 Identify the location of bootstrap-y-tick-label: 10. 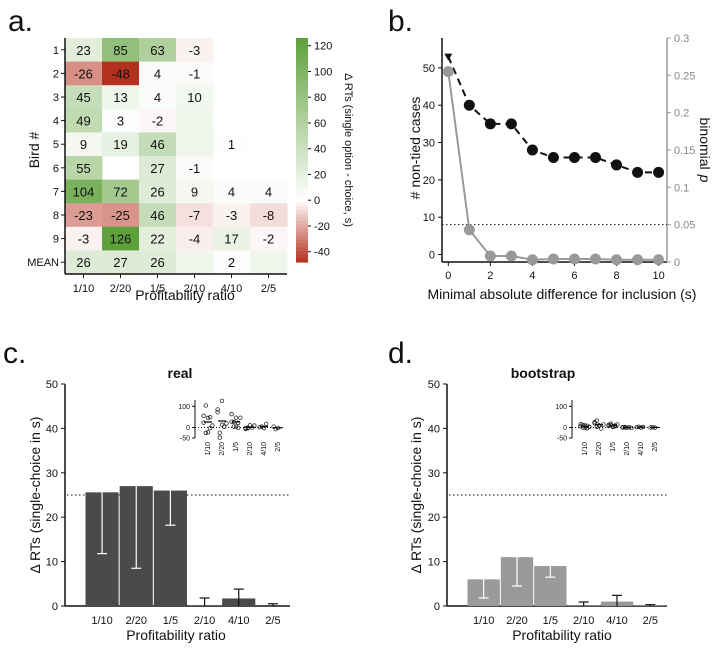
(434, 563).